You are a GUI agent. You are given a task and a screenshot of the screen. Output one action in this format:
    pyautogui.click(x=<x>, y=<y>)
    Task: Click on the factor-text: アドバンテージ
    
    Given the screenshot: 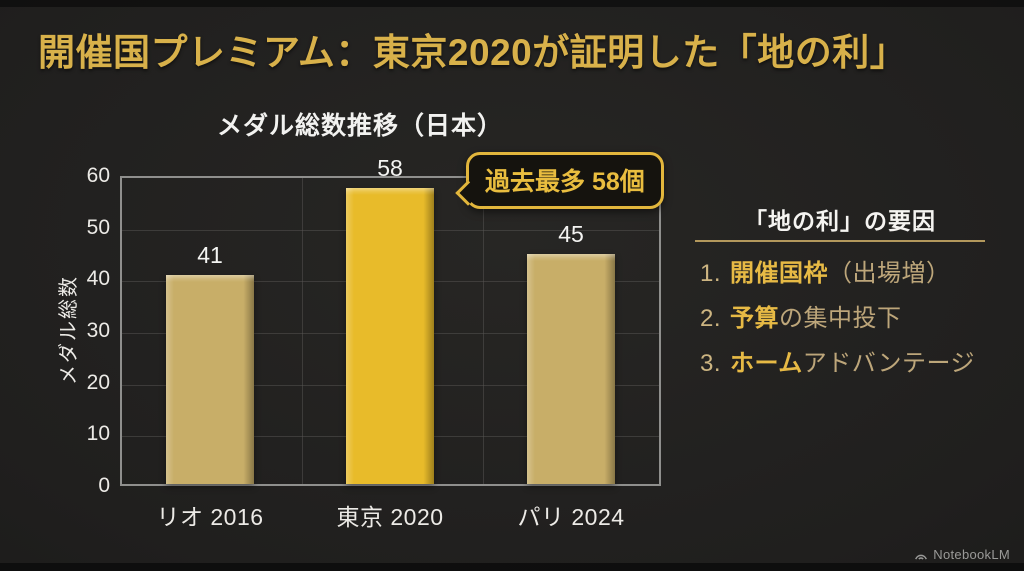 What is the action you would take?
    pyautogui.click(x=889, y=363)
    